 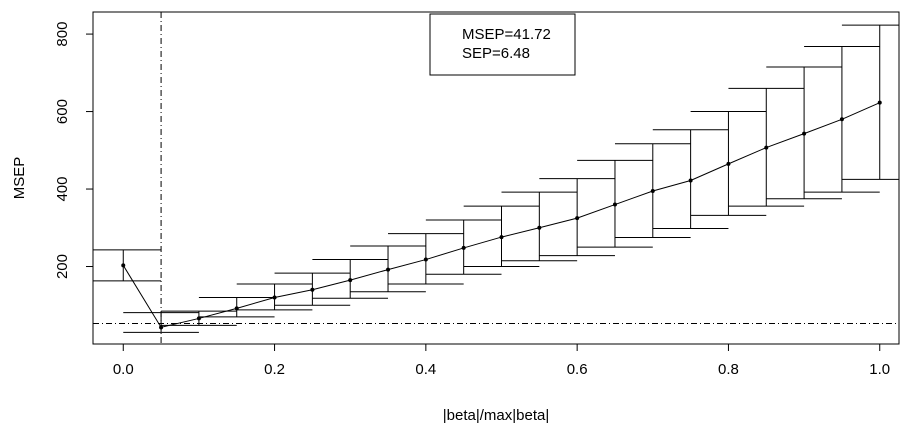 What do you see at coordinates (62, 34) in the screenshot?
I see `y-tick-label: 800` at bounding box center [62, 34].